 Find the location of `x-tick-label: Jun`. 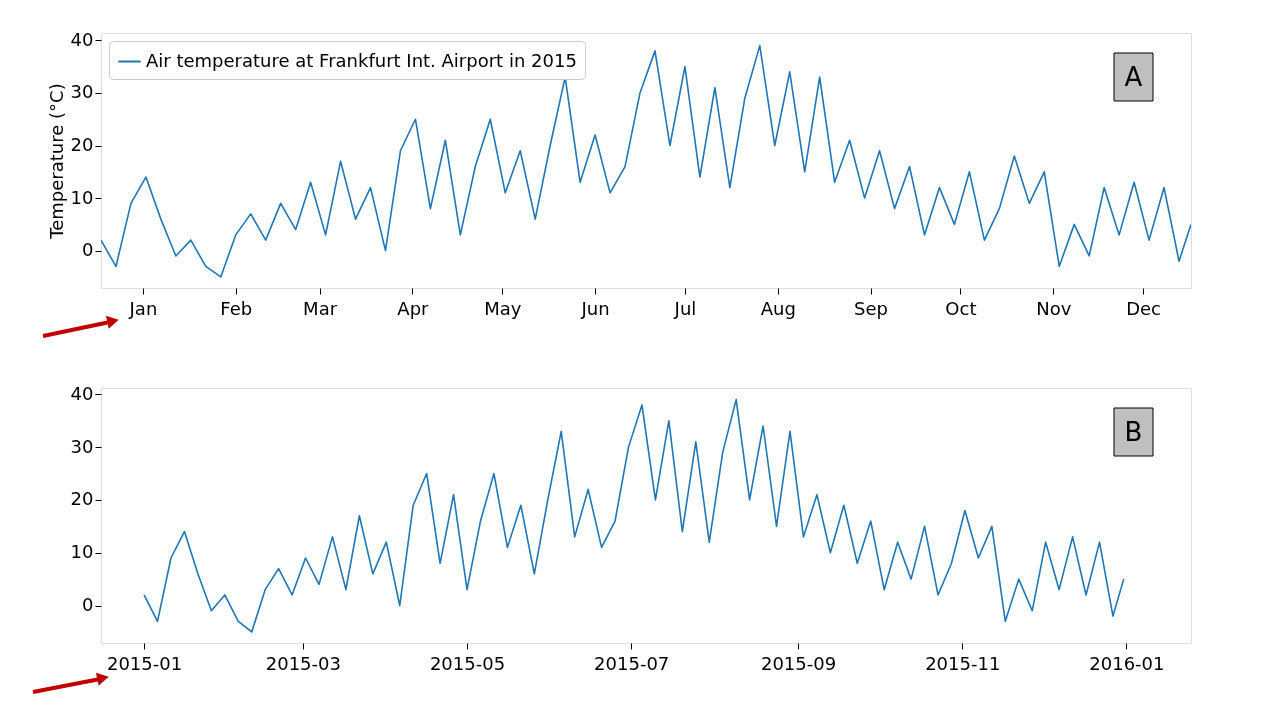

x-tick-label: Jun is located at coordinates (595, 308).